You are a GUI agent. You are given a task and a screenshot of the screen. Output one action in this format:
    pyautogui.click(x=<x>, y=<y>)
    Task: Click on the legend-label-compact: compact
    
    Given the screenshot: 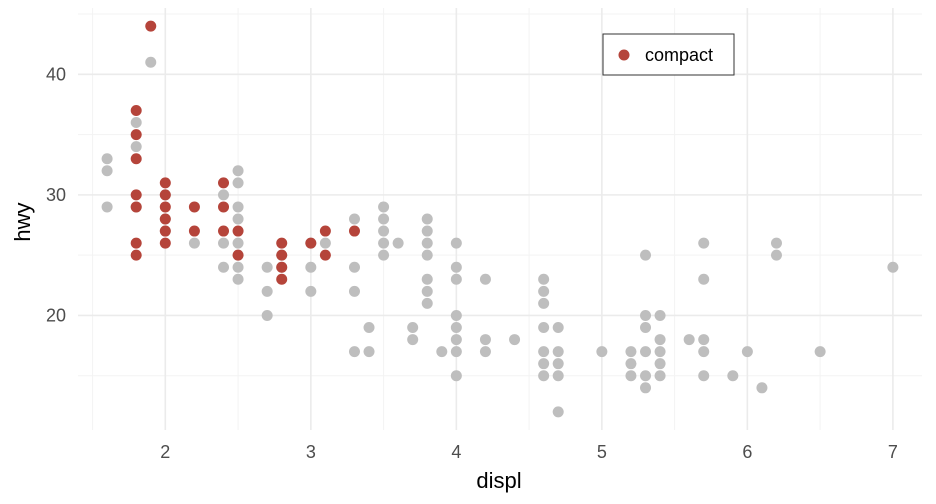 What is the action you would take?
    pyautogui.click(x=679, y=55)
    